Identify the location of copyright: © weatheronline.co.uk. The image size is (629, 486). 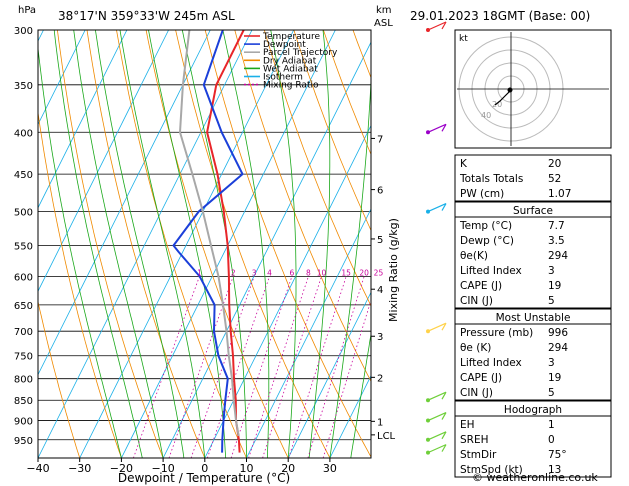
(535, 477).